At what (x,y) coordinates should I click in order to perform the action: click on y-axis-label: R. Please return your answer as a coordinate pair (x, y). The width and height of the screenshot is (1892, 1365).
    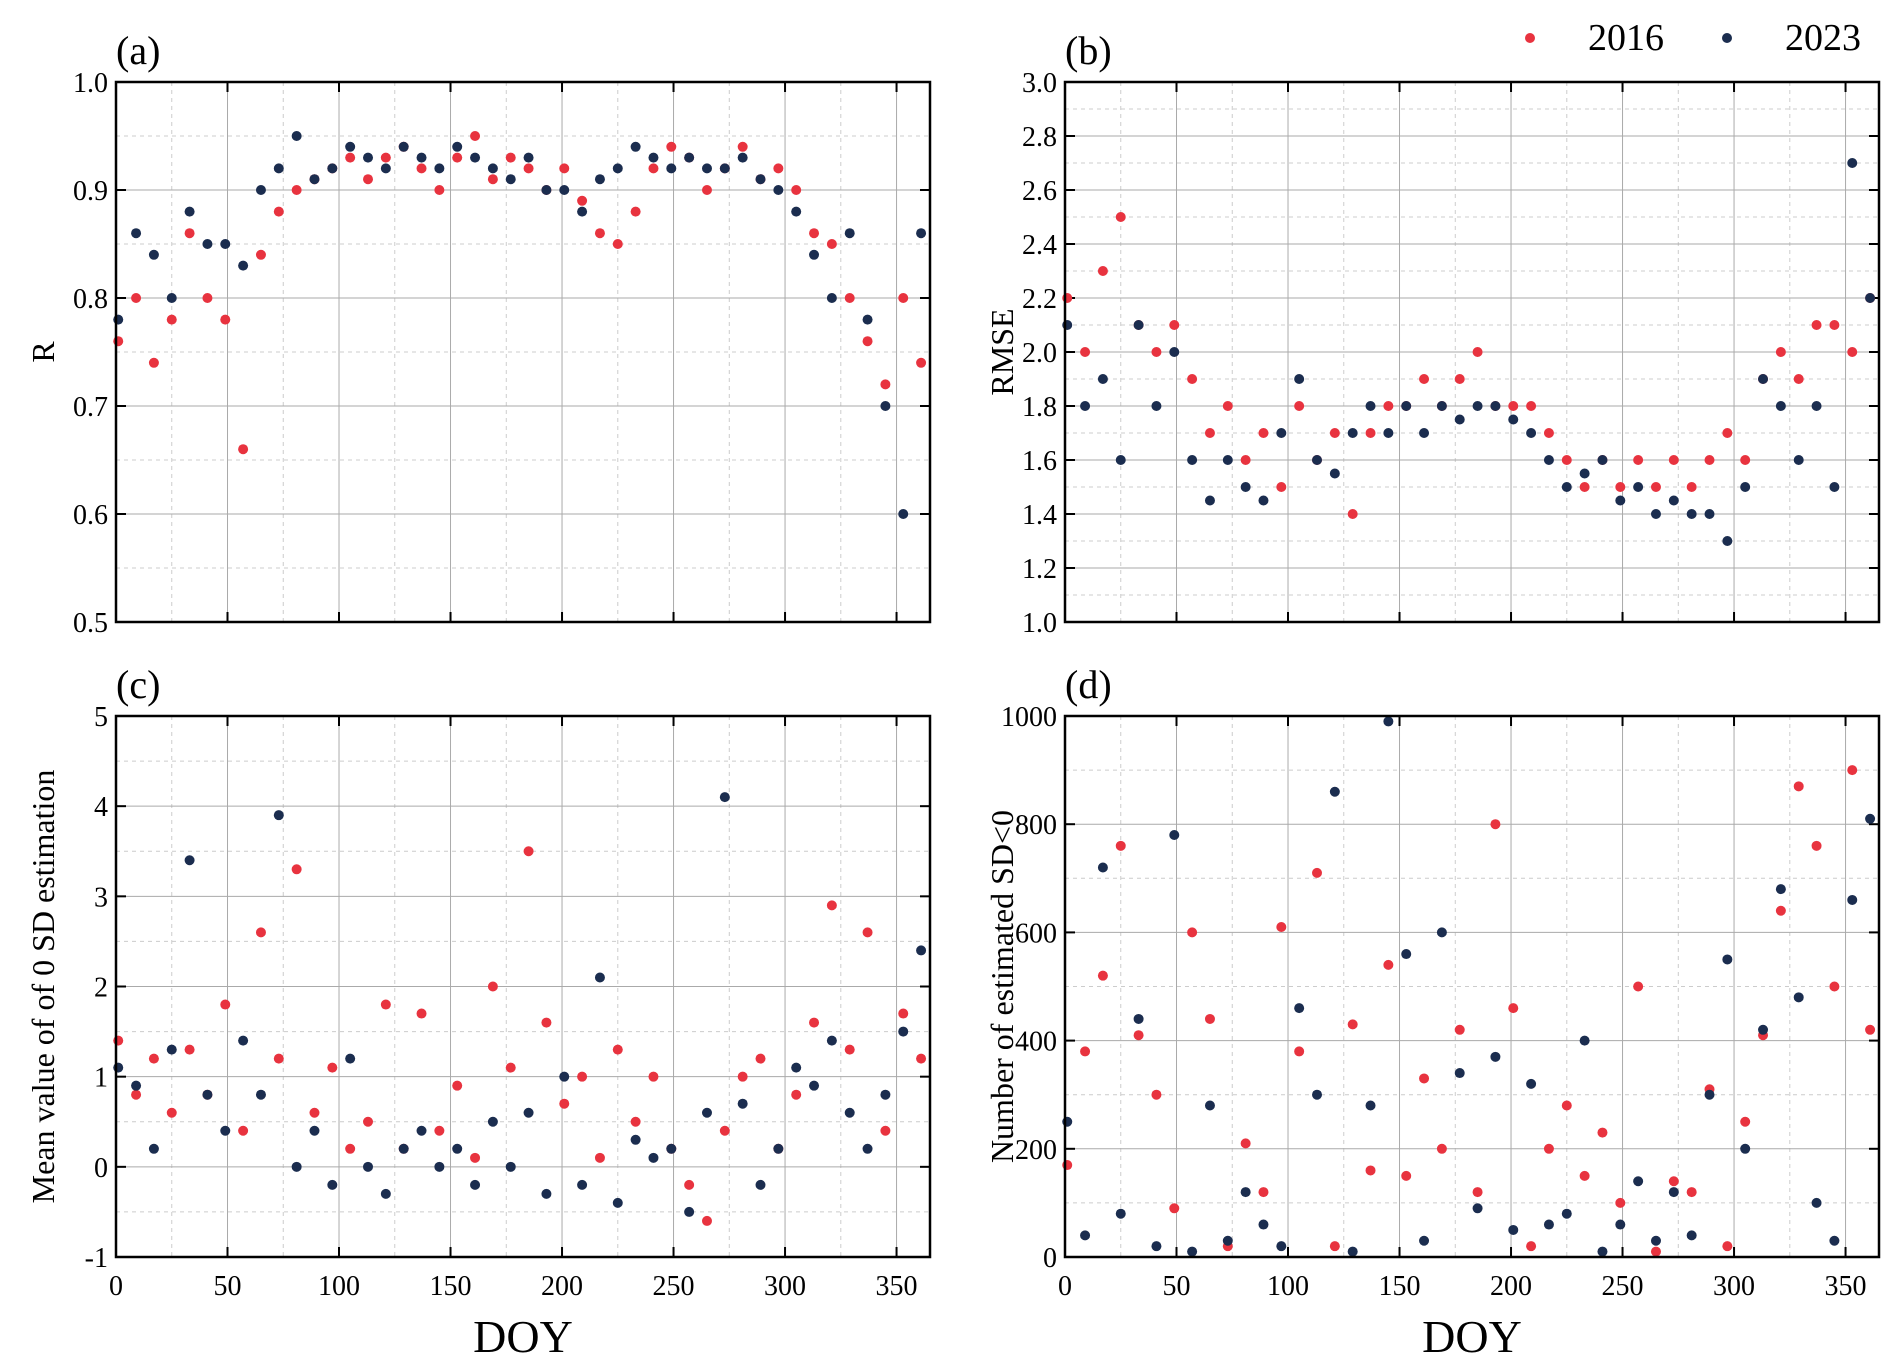
    Looking at the image, I should click on (43, 352).